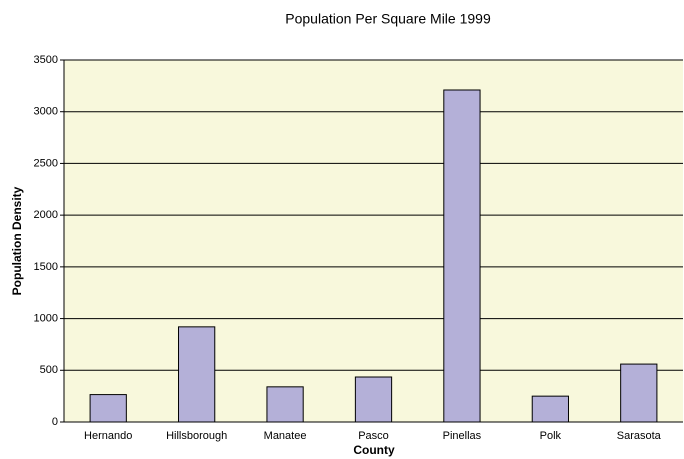 The height and width of the screenshot is (459, 684). Describe the element at coordinates (388, 19) in the screenshot. I see `chart-title: Population Per Square Mile 1999` at that location.